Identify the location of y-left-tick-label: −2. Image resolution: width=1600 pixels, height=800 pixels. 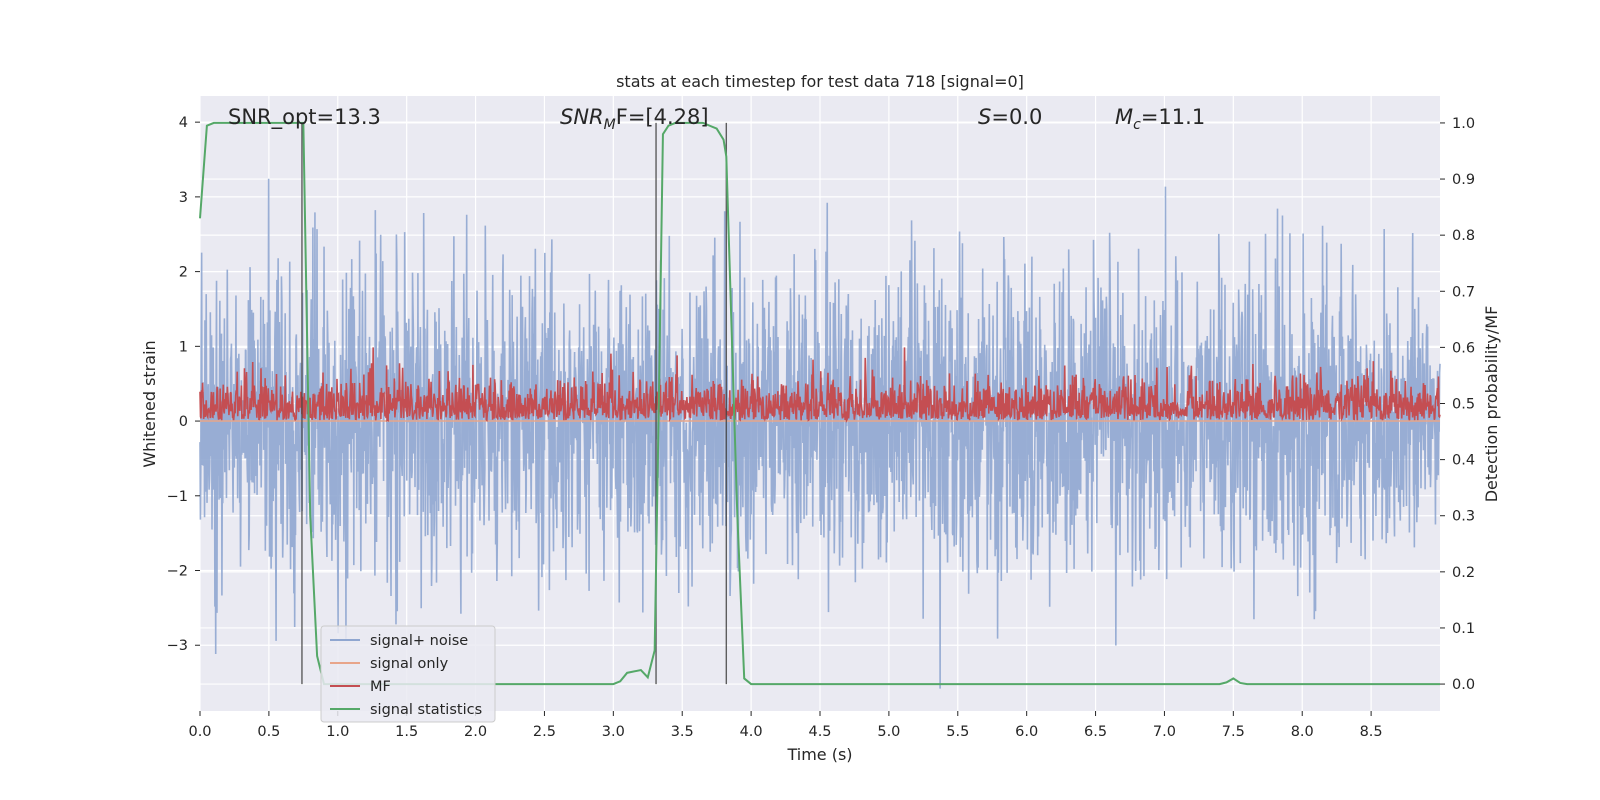
(177, 572).